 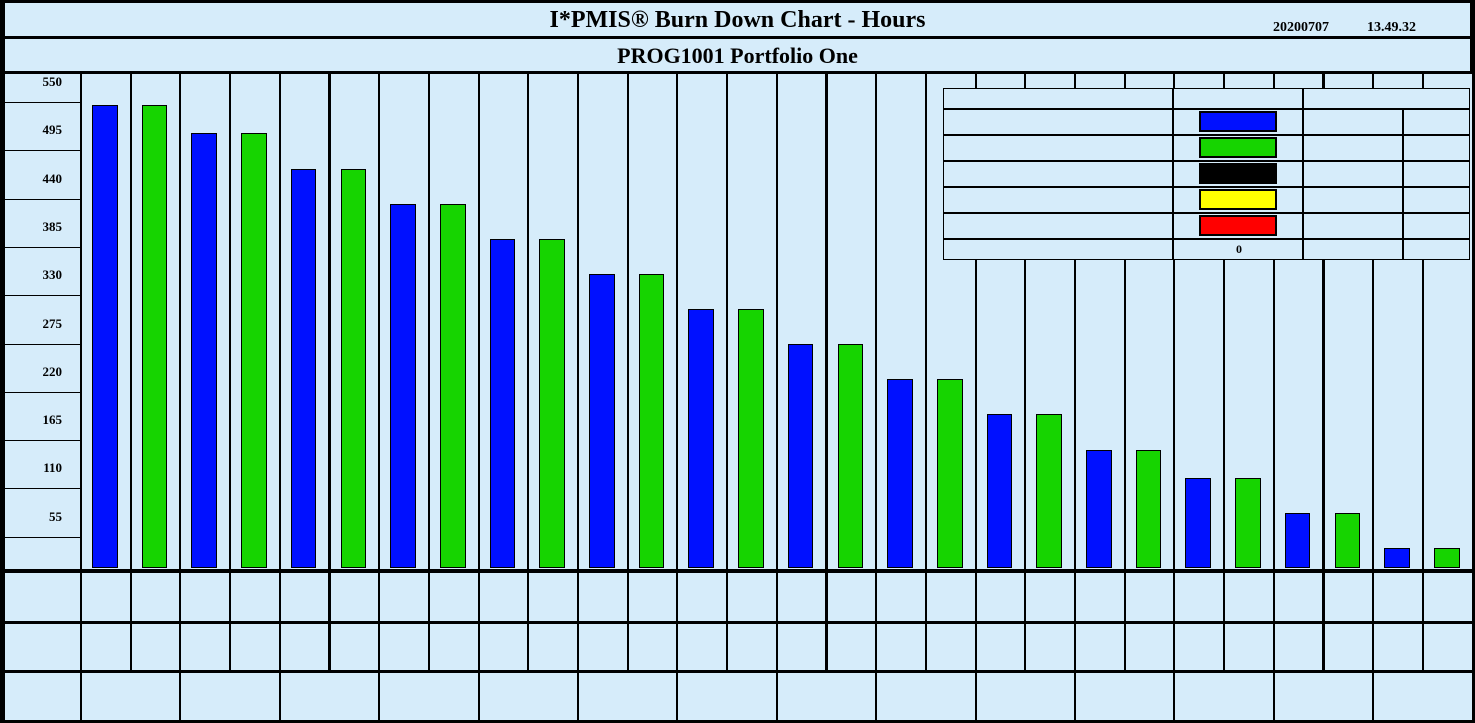 What do you see at coordinates (1238, 98) in the screenshot?
I see `legend-color-header` at bounding box center [1238, 98].